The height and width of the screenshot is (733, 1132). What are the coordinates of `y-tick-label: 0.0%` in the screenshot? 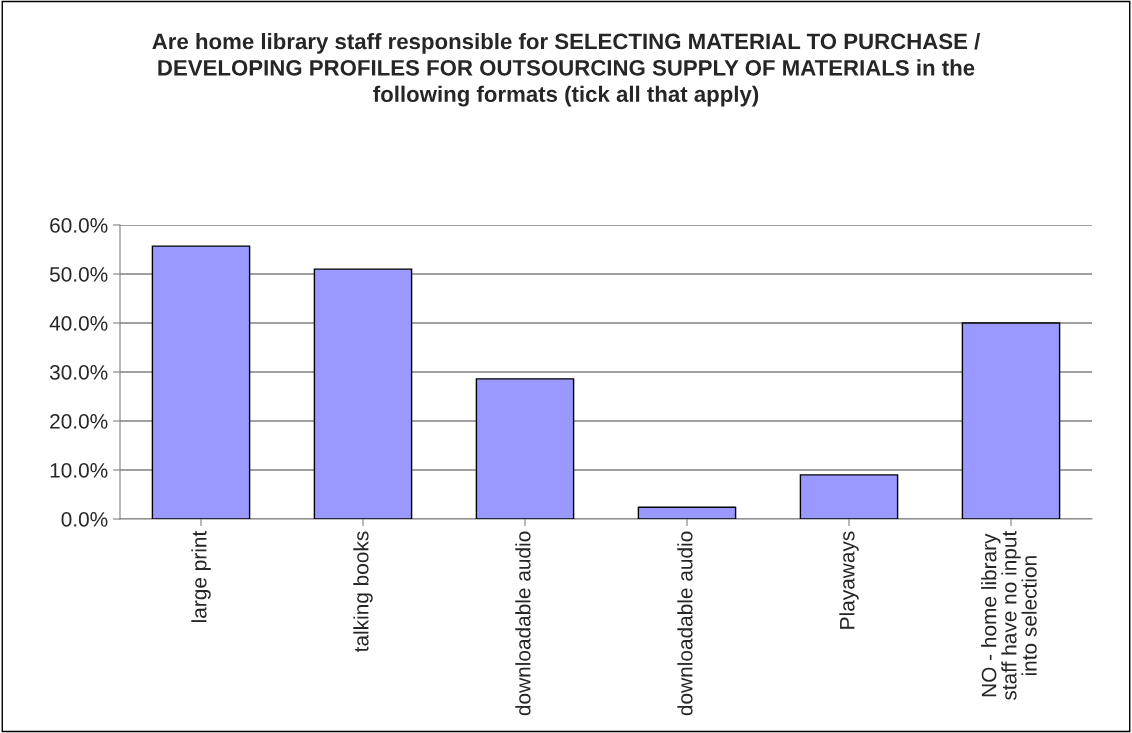 It's located at (84, 519).